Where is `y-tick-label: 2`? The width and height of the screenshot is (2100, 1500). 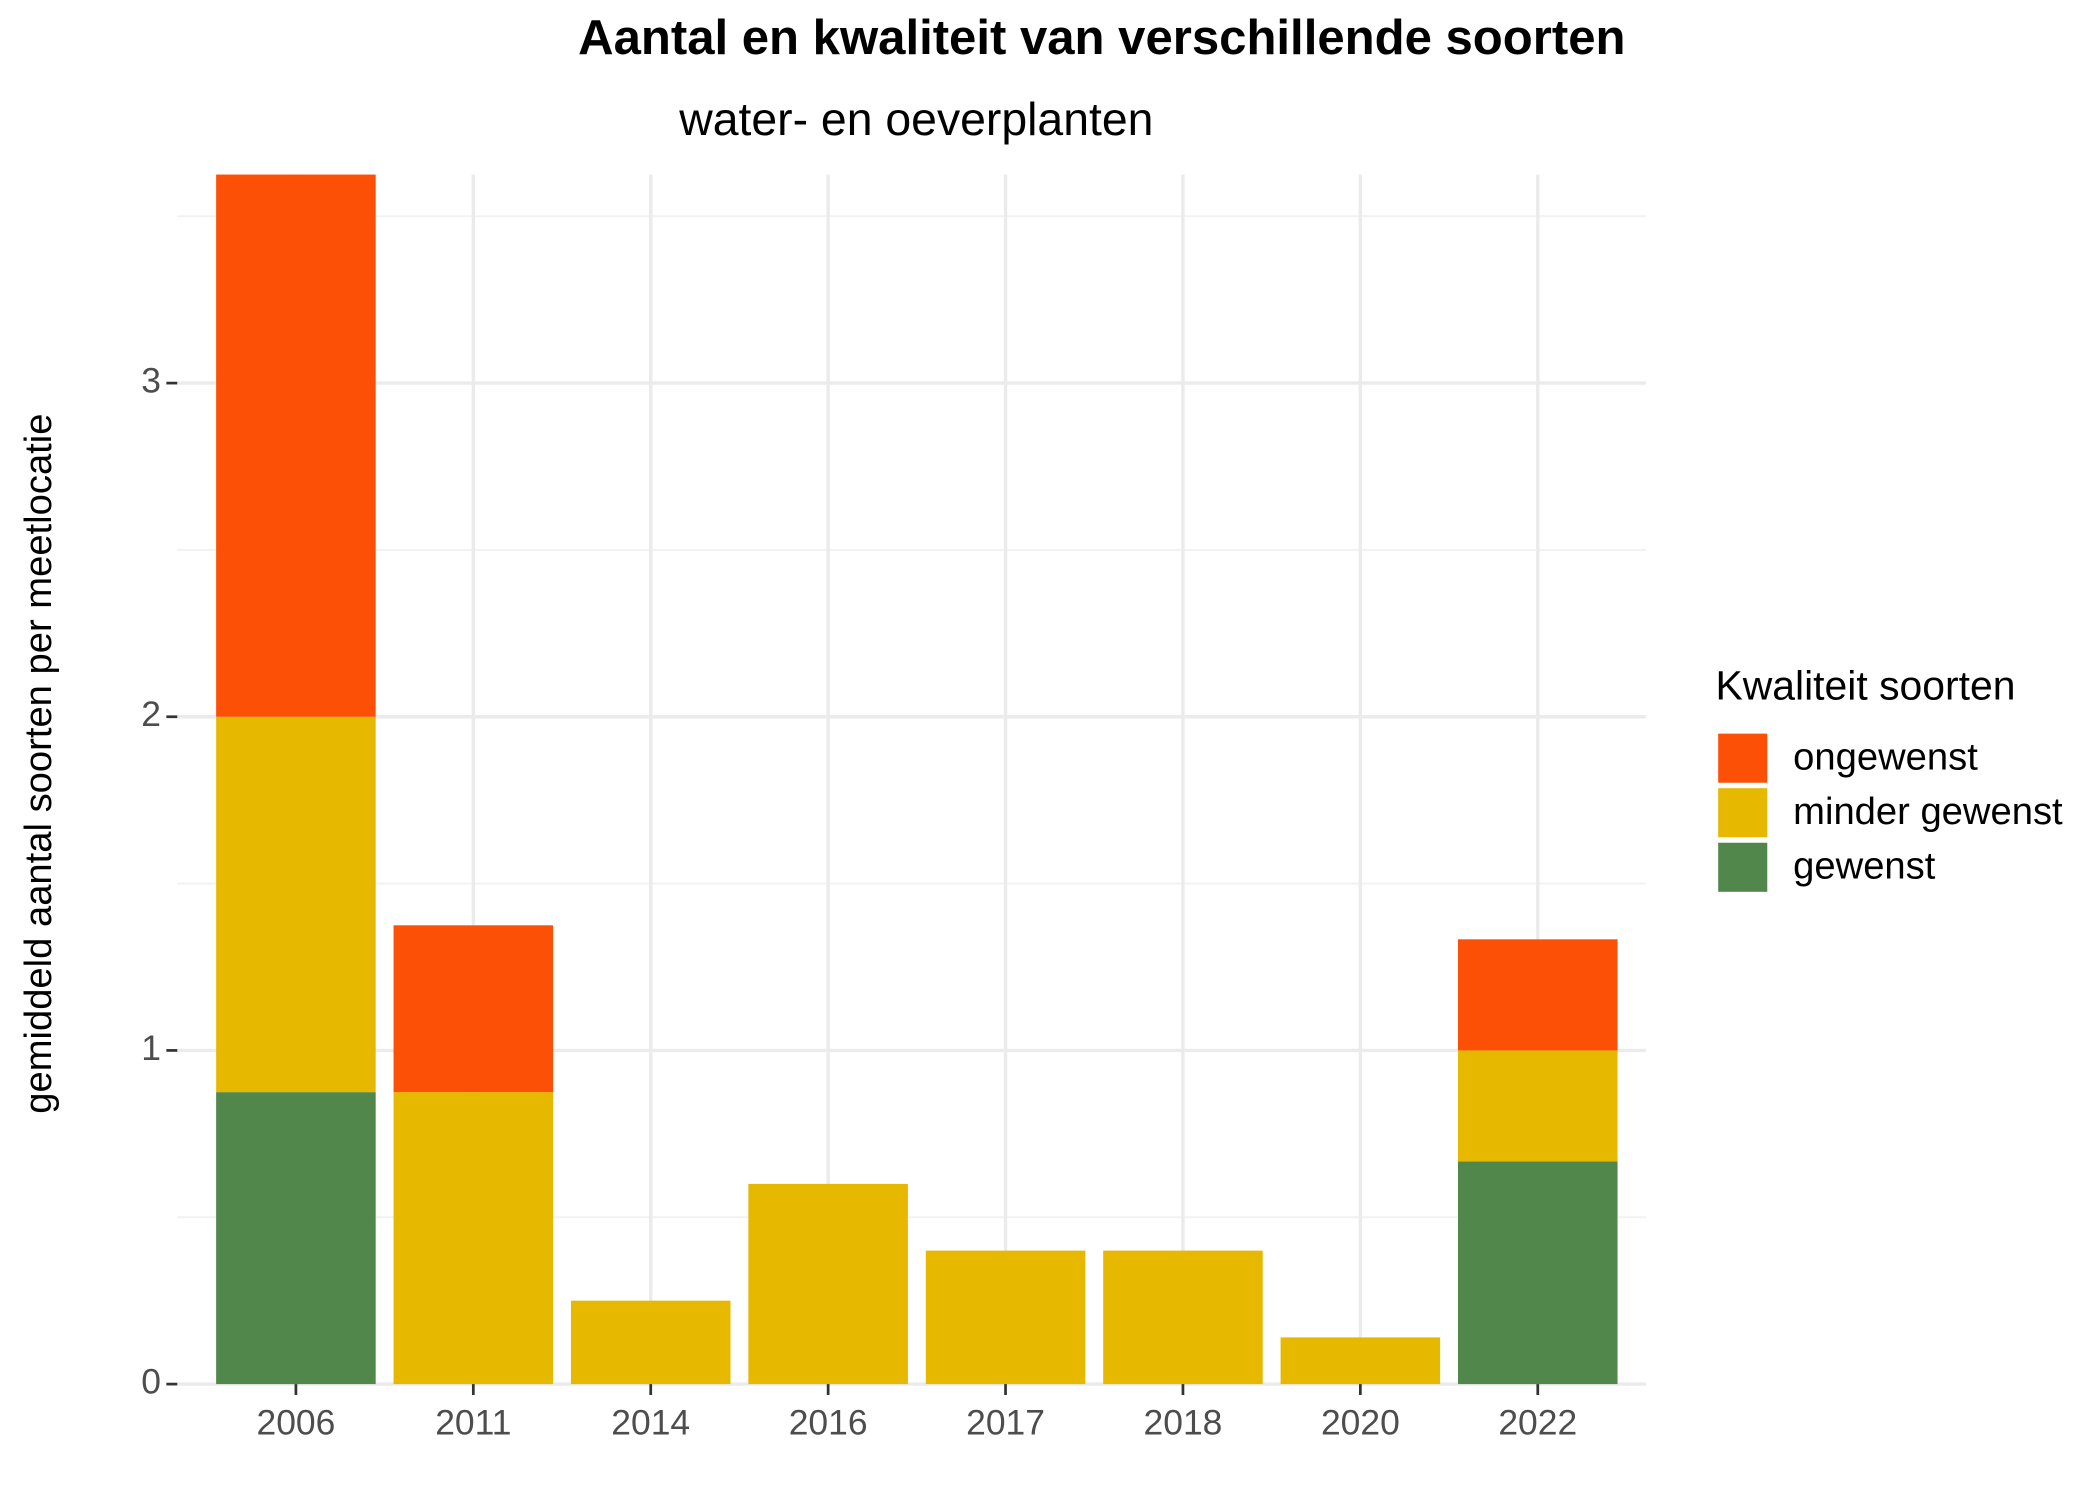
y-tick-label: 2 is located at coordinates (151, 714).